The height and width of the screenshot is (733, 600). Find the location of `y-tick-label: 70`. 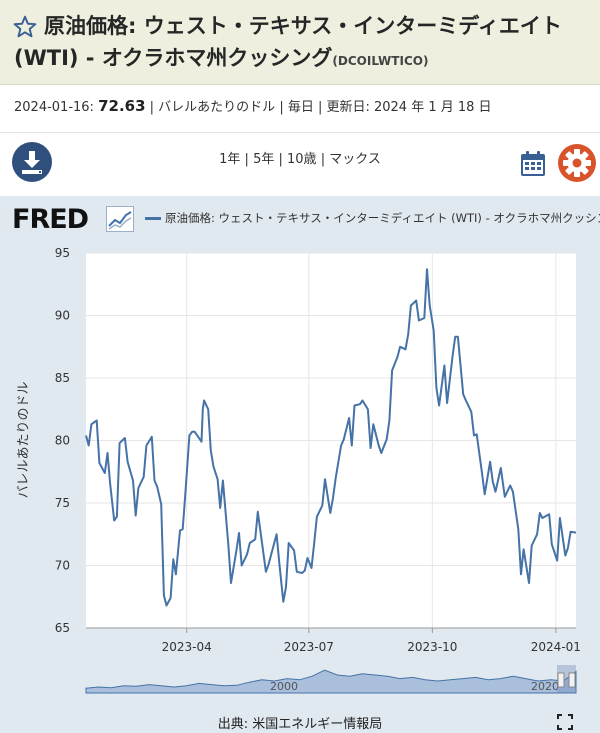

y-tick-label: 70 is located at coordinates (62, 566).